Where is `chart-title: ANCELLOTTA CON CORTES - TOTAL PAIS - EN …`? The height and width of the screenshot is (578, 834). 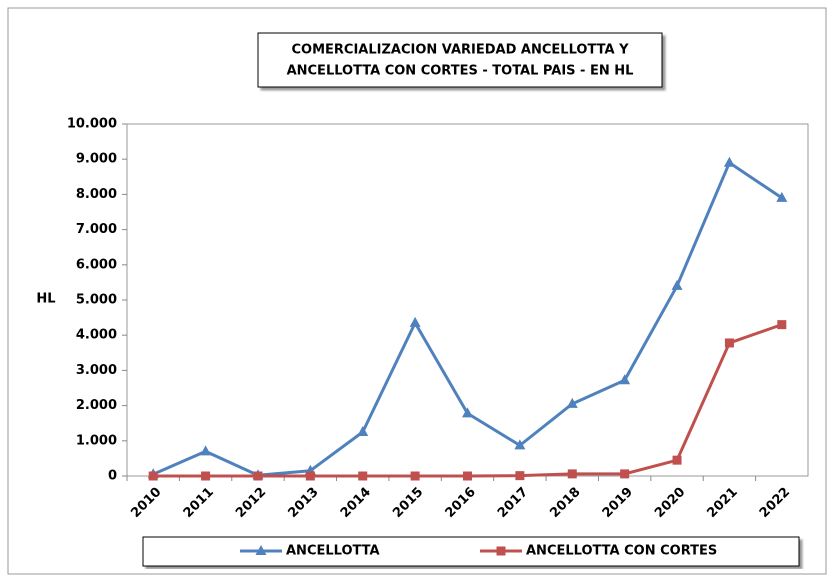
chart-title: ANCELLOTTA CON CORTES - TOTAL PAIS - EN … is located at coordinates (460, 71).